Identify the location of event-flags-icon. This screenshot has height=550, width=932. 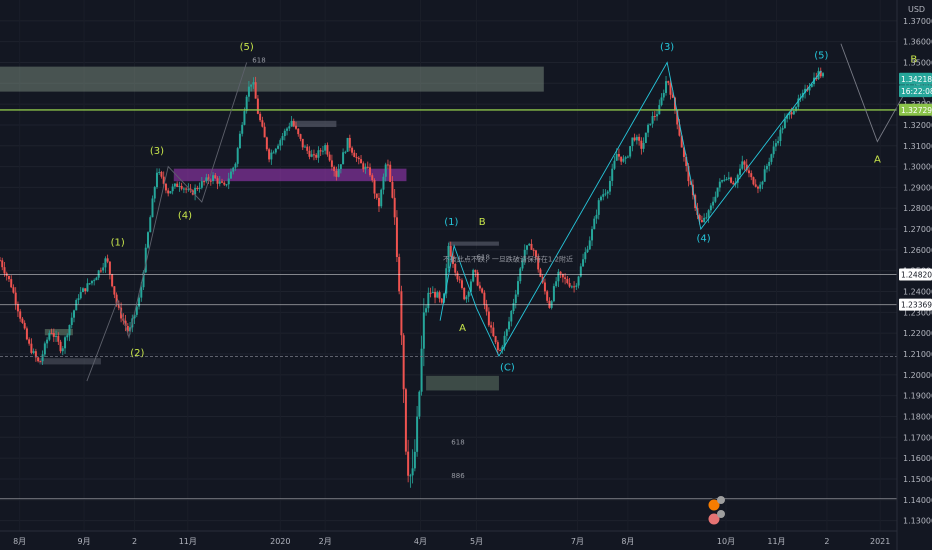
(716, 511).